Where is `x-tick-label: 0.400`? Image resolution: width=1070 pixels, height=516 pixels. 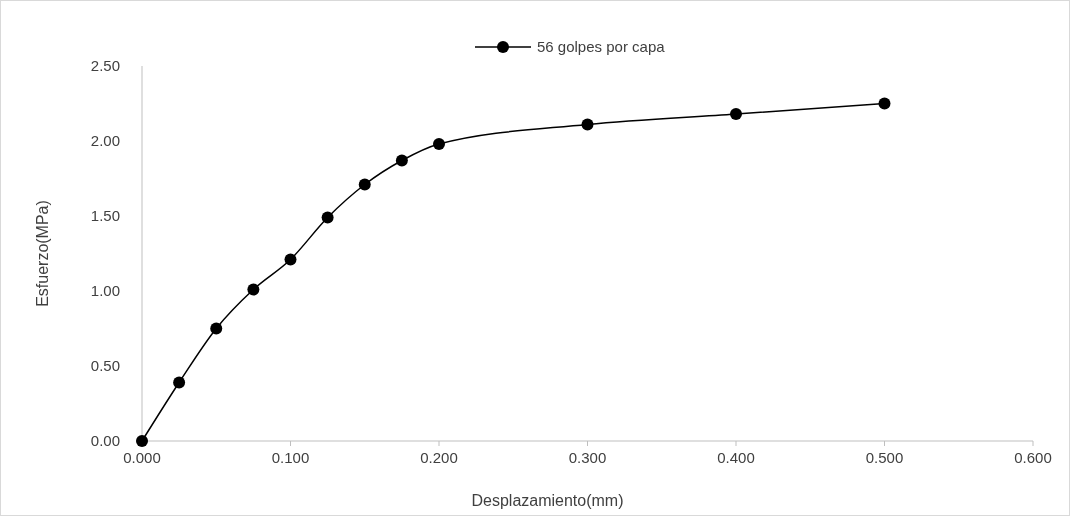 x-tick-label: 0.400 is located at coordinates (736, 457).